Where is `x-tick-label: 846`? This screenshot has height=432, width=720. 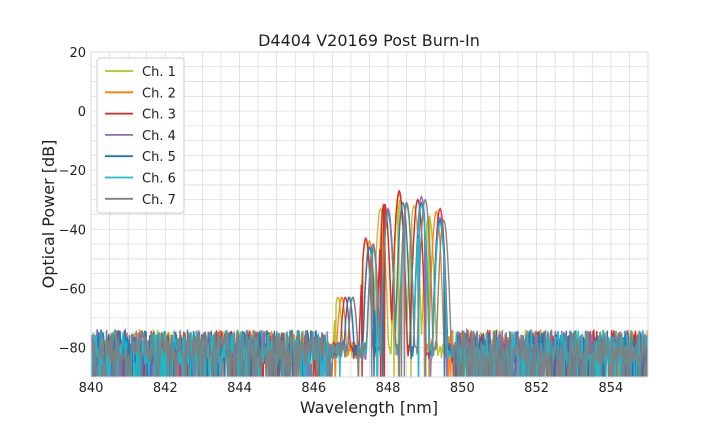 x-tick-label: 846 is located at coordinates (313, 388).